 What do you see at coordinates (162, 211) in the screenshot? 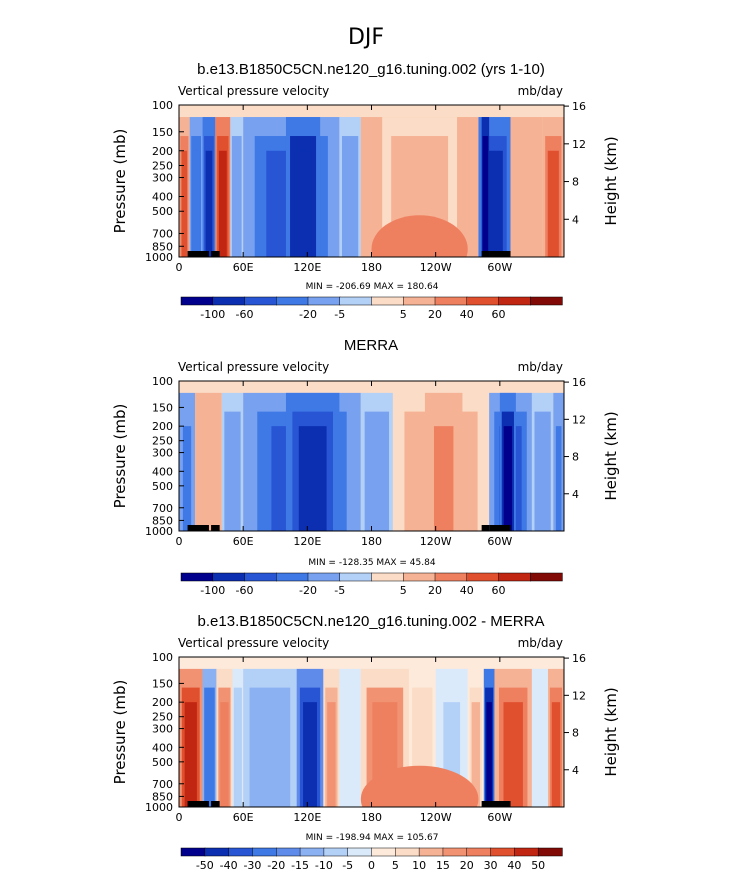
I see `y-tick-label: 500` at bounding box center [162, 211].